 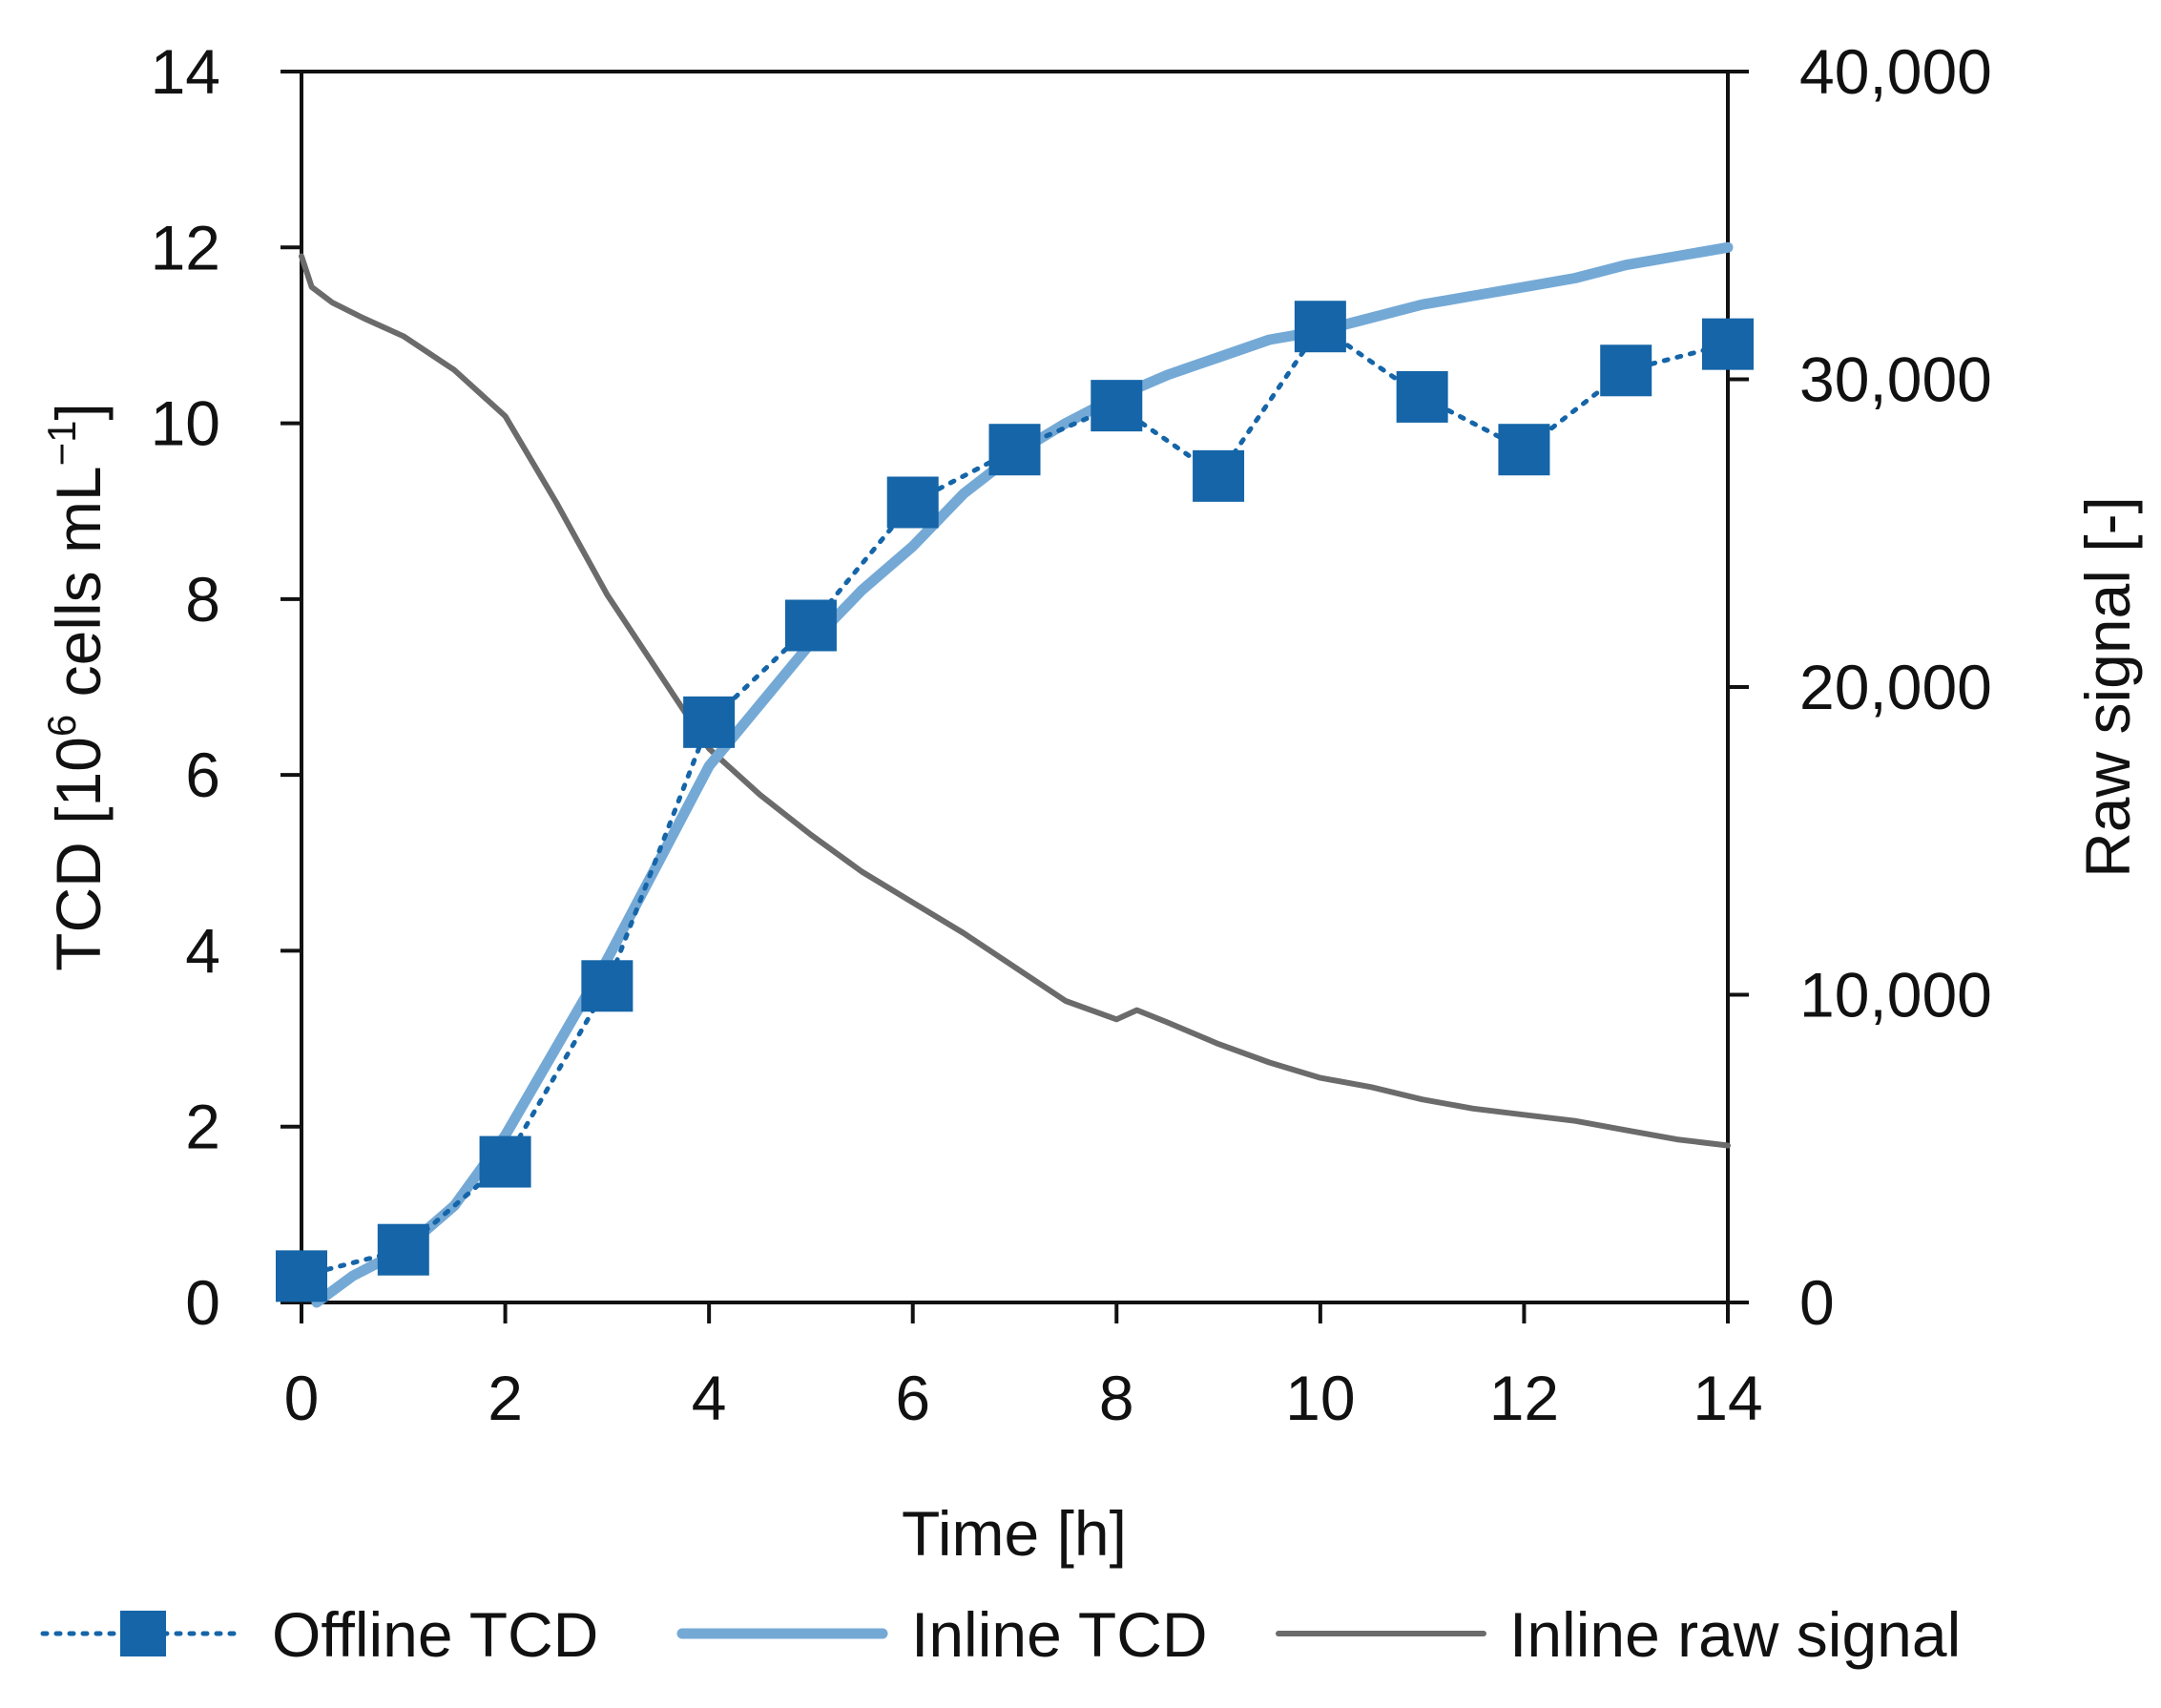 What do you see at coordinates (186, 687) in the screenshot?
I see `y-left-axis-tick-labels: 0 2 4 6 8 10 12 14` at bounding box center [186, 687].